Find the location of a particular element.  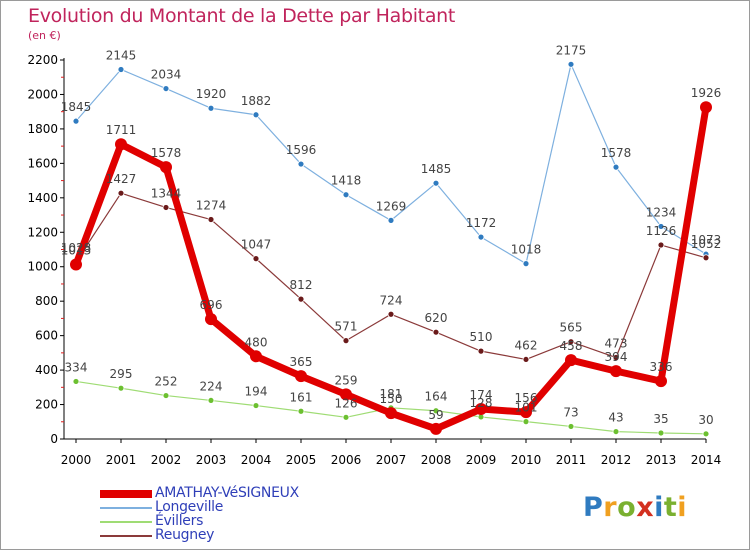

data-label: 1028 is located at coordinates (76, 248).